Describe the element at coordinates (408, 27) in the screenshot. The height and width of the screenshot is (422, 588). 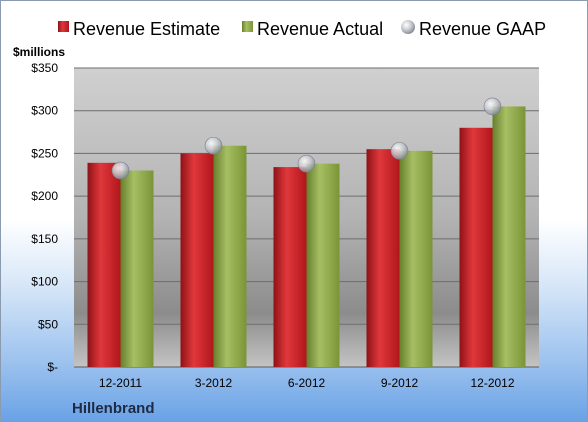
I see `legend-swatch-revenue-gaap` at that location.